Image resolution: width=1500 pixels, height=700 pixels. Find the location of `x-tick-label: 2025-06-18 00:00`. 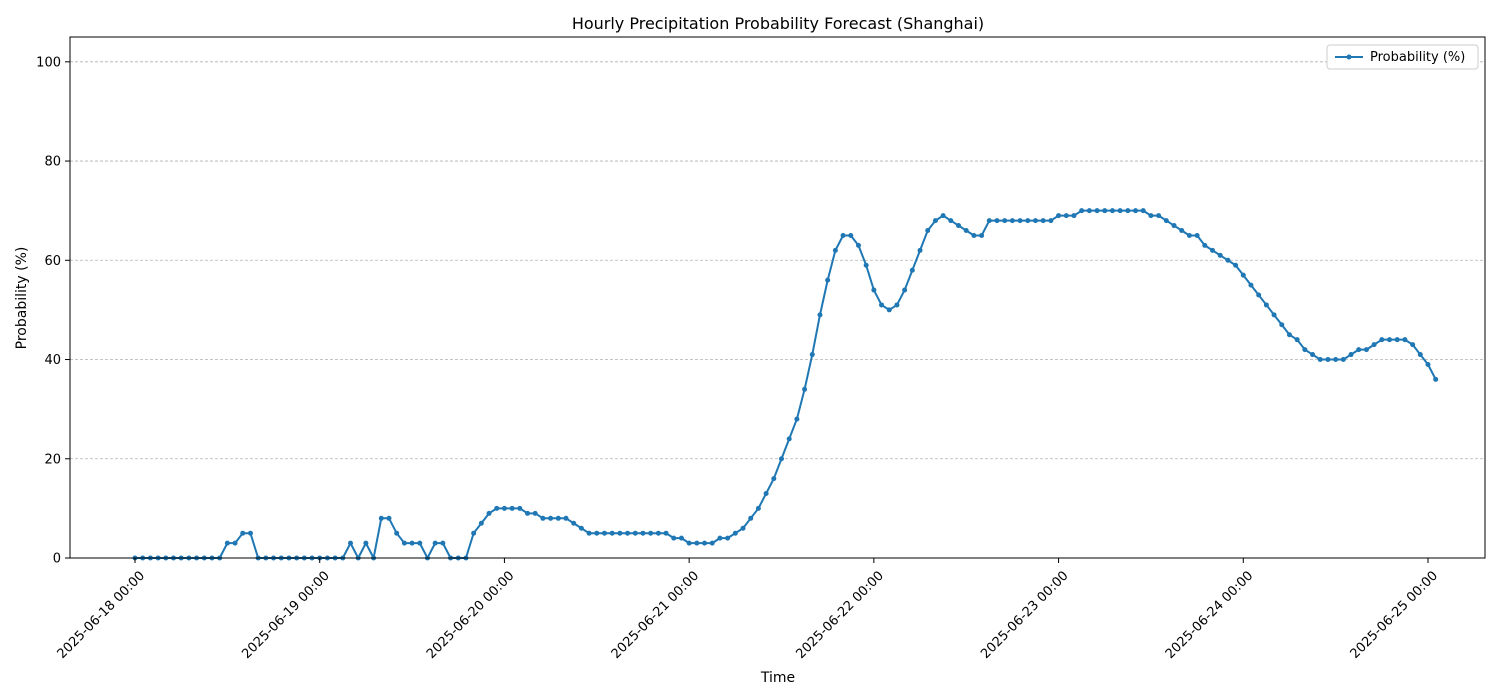

x-tick-label: 2025-06-18 00:00 is located at coordinates (101, 614).